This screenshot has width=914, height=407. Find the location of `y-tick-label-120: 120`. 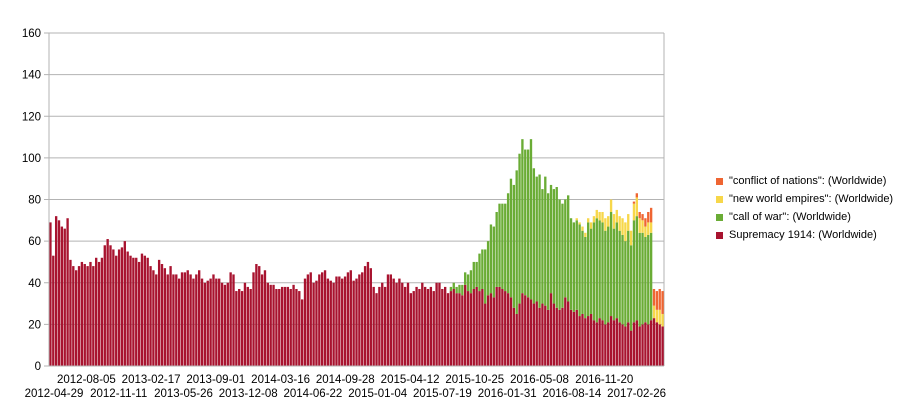

y-tick-label-120: 120 is located at coordinates (31, 117).